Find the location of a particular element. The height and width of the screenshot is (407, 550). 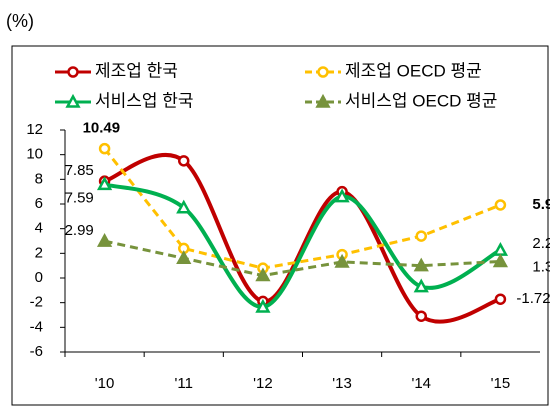

y-tick-label: -4 is located at coordinates (36, 326).